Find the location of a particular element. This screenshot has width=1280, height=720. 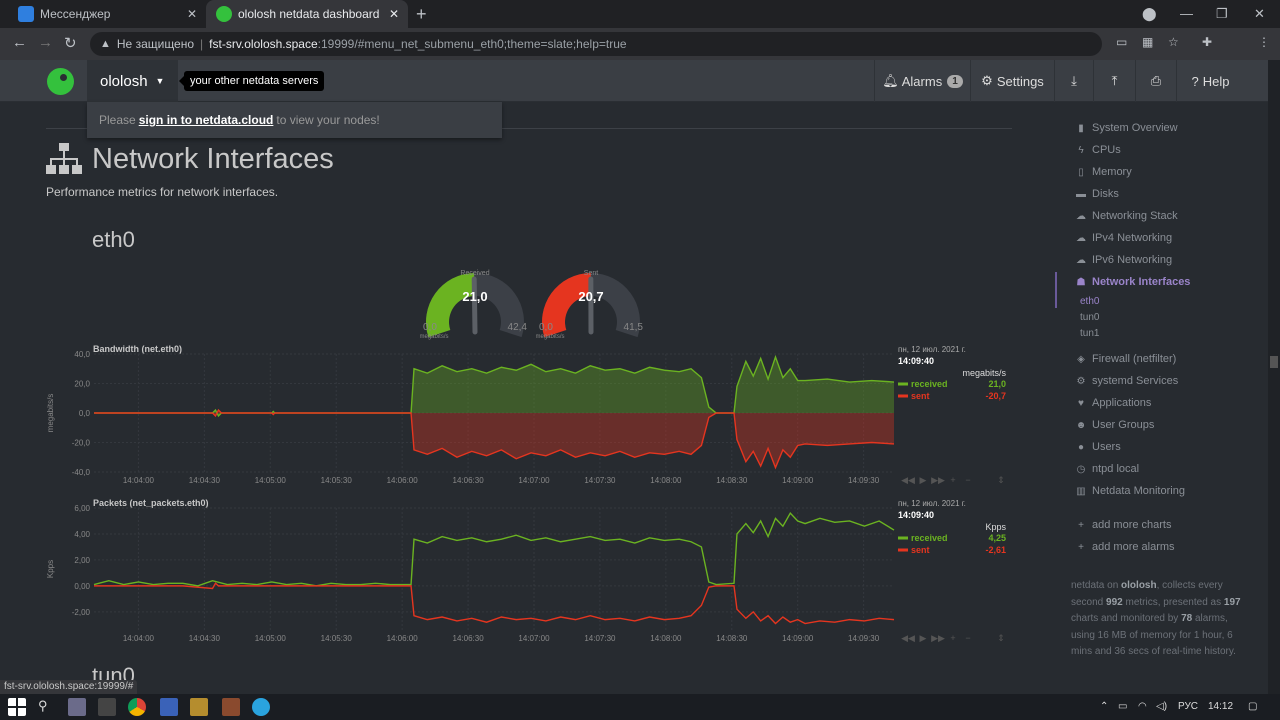

search-icon: ⚲ is located at coordinates (43, 705).